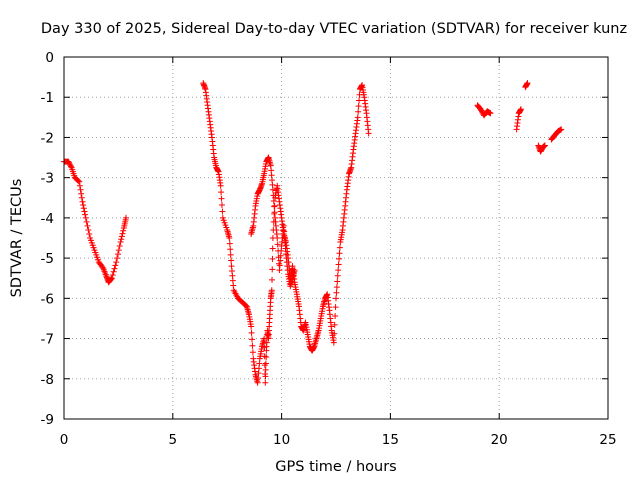 The width and height of the screenshot is (640, 480). Describe the element at coordinates (47, 259) in the screenshot. I see `y-tick-label: -5` at that location.